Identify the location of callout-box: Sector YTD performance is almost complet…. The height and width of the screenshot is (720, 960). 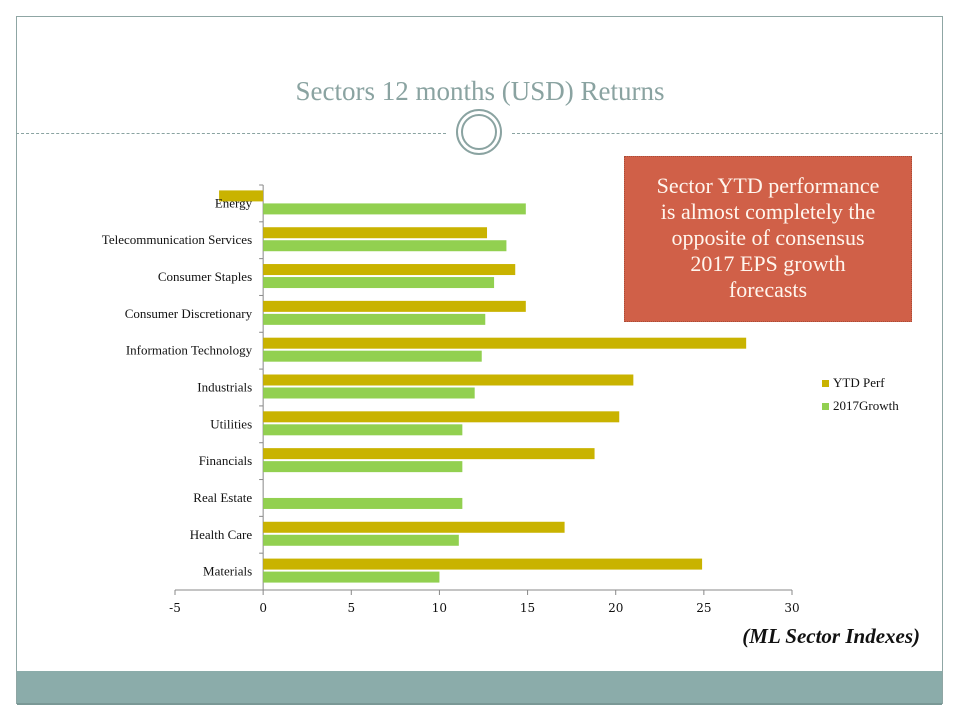
(768, 239).